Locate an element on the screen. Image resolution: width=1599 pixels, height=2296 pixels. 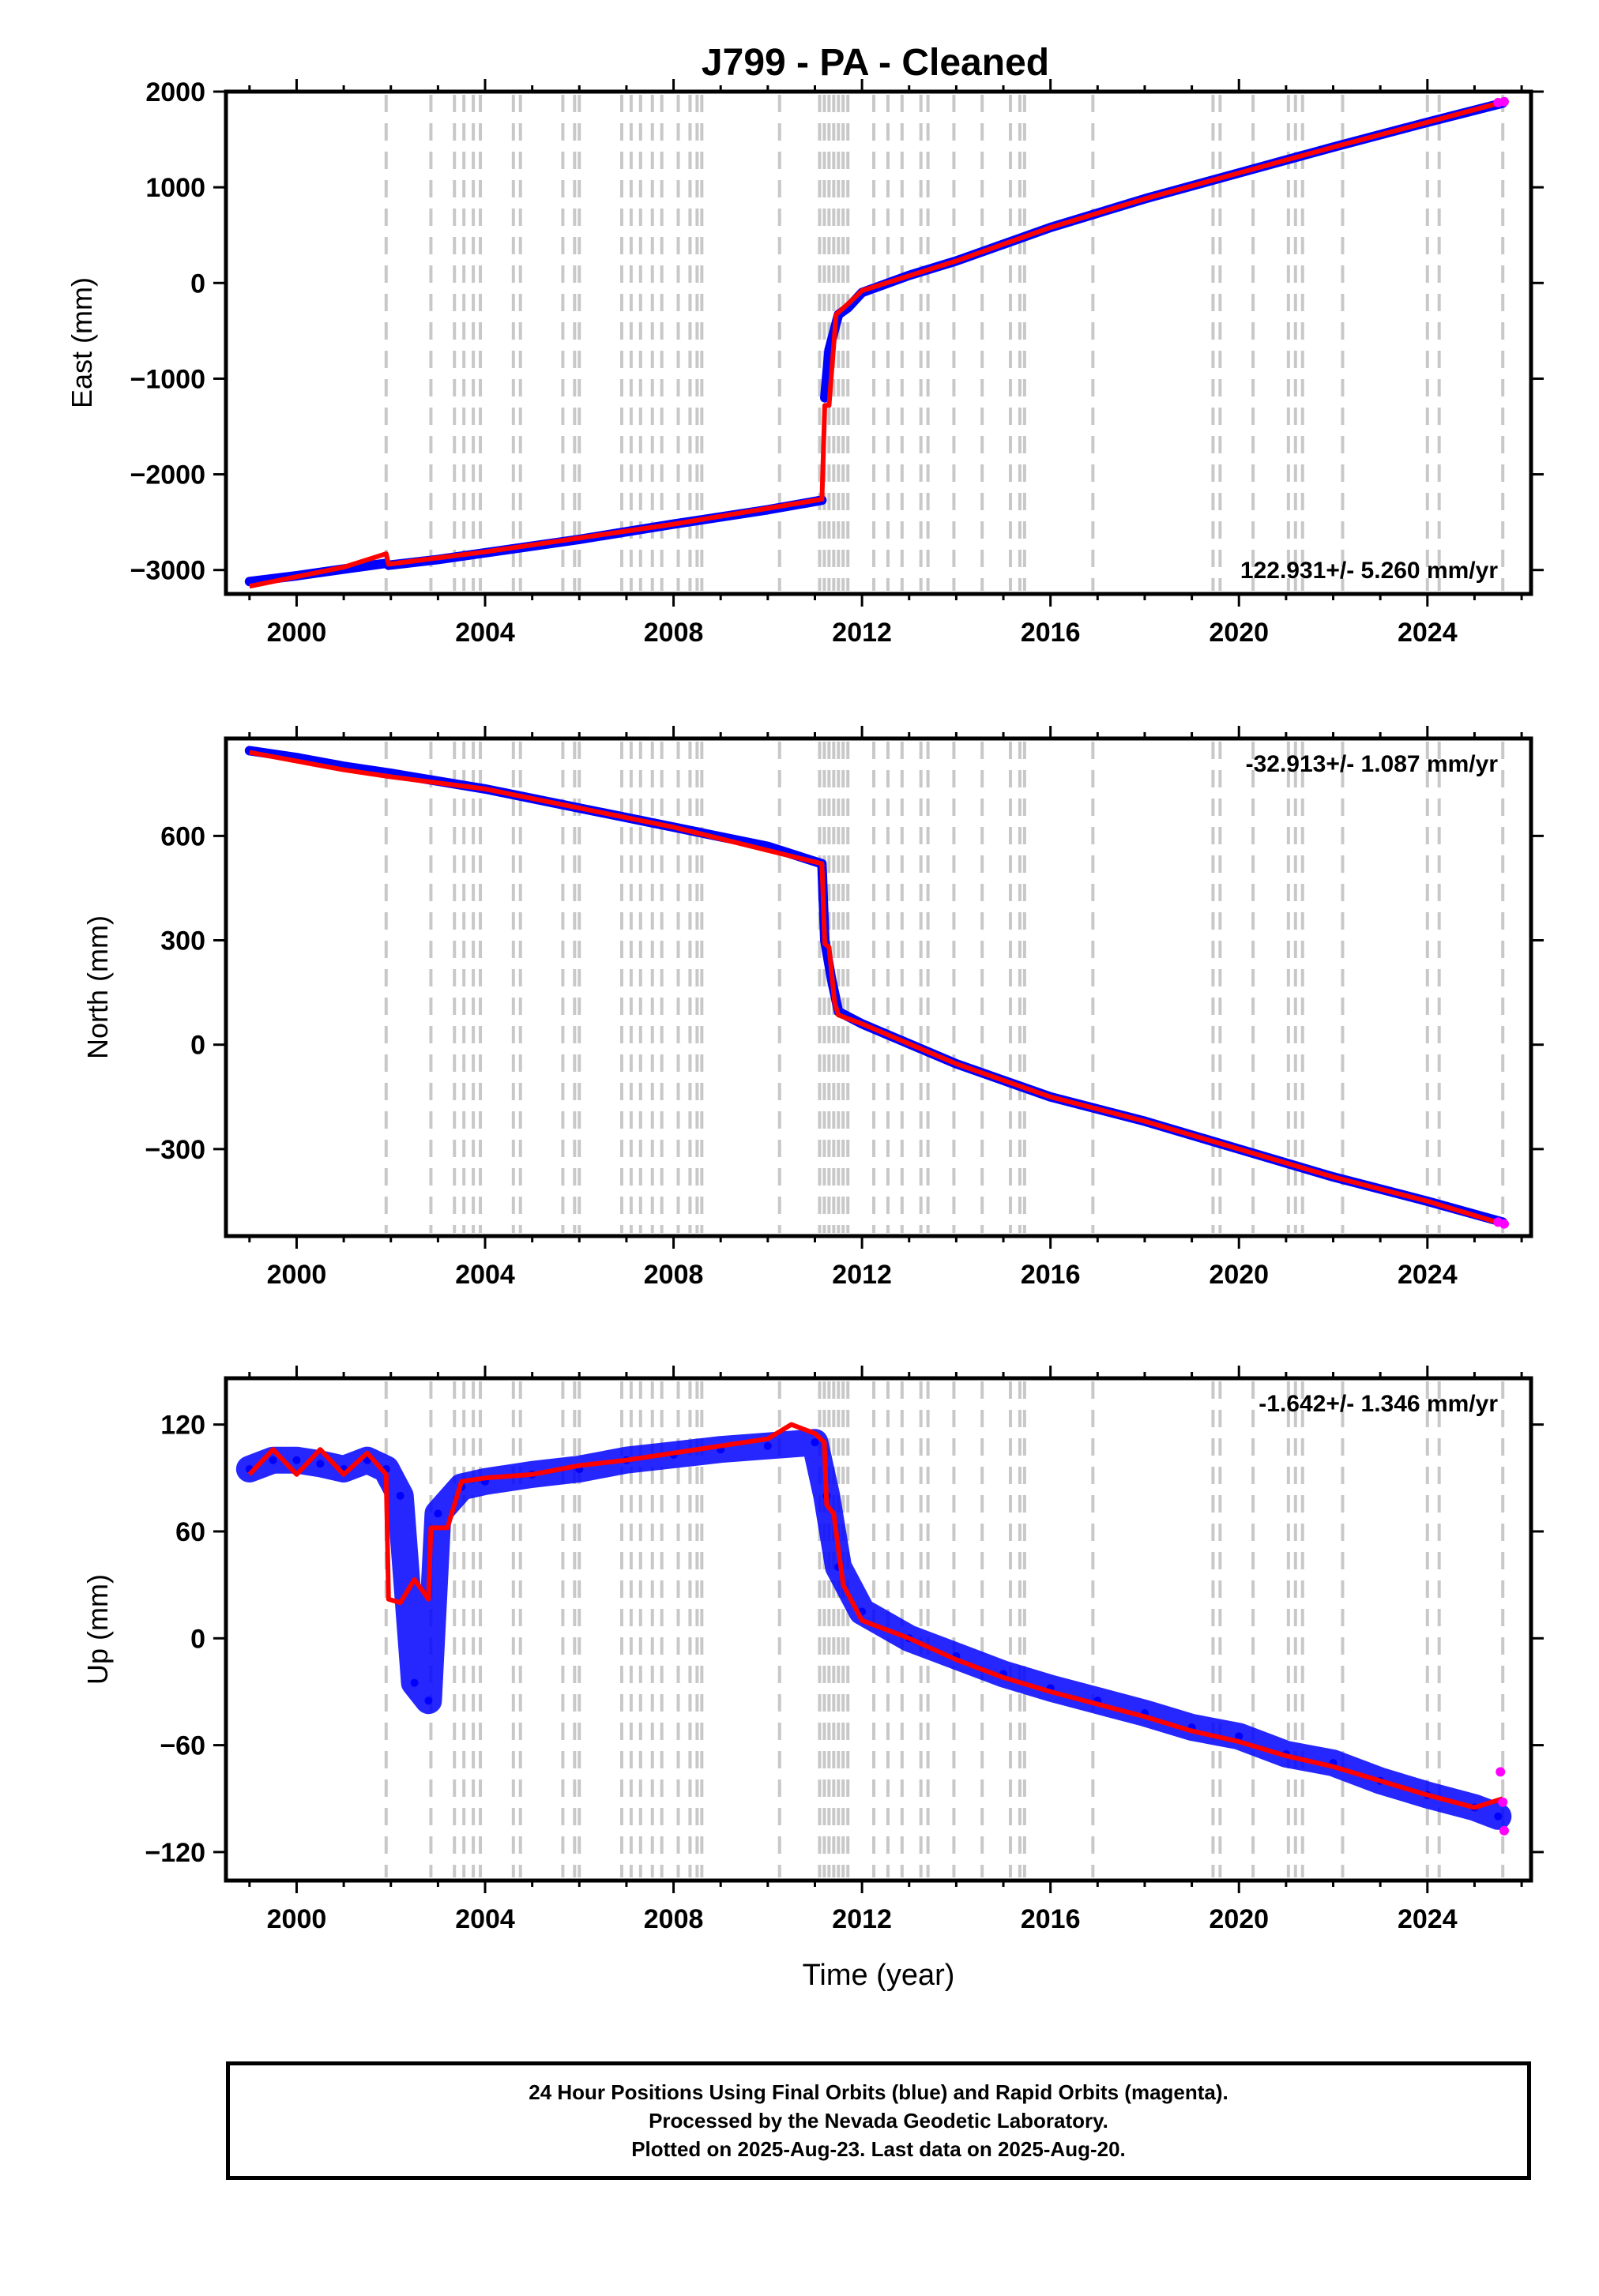
y-tick-label: 300 is located at coordinates (182, 941).